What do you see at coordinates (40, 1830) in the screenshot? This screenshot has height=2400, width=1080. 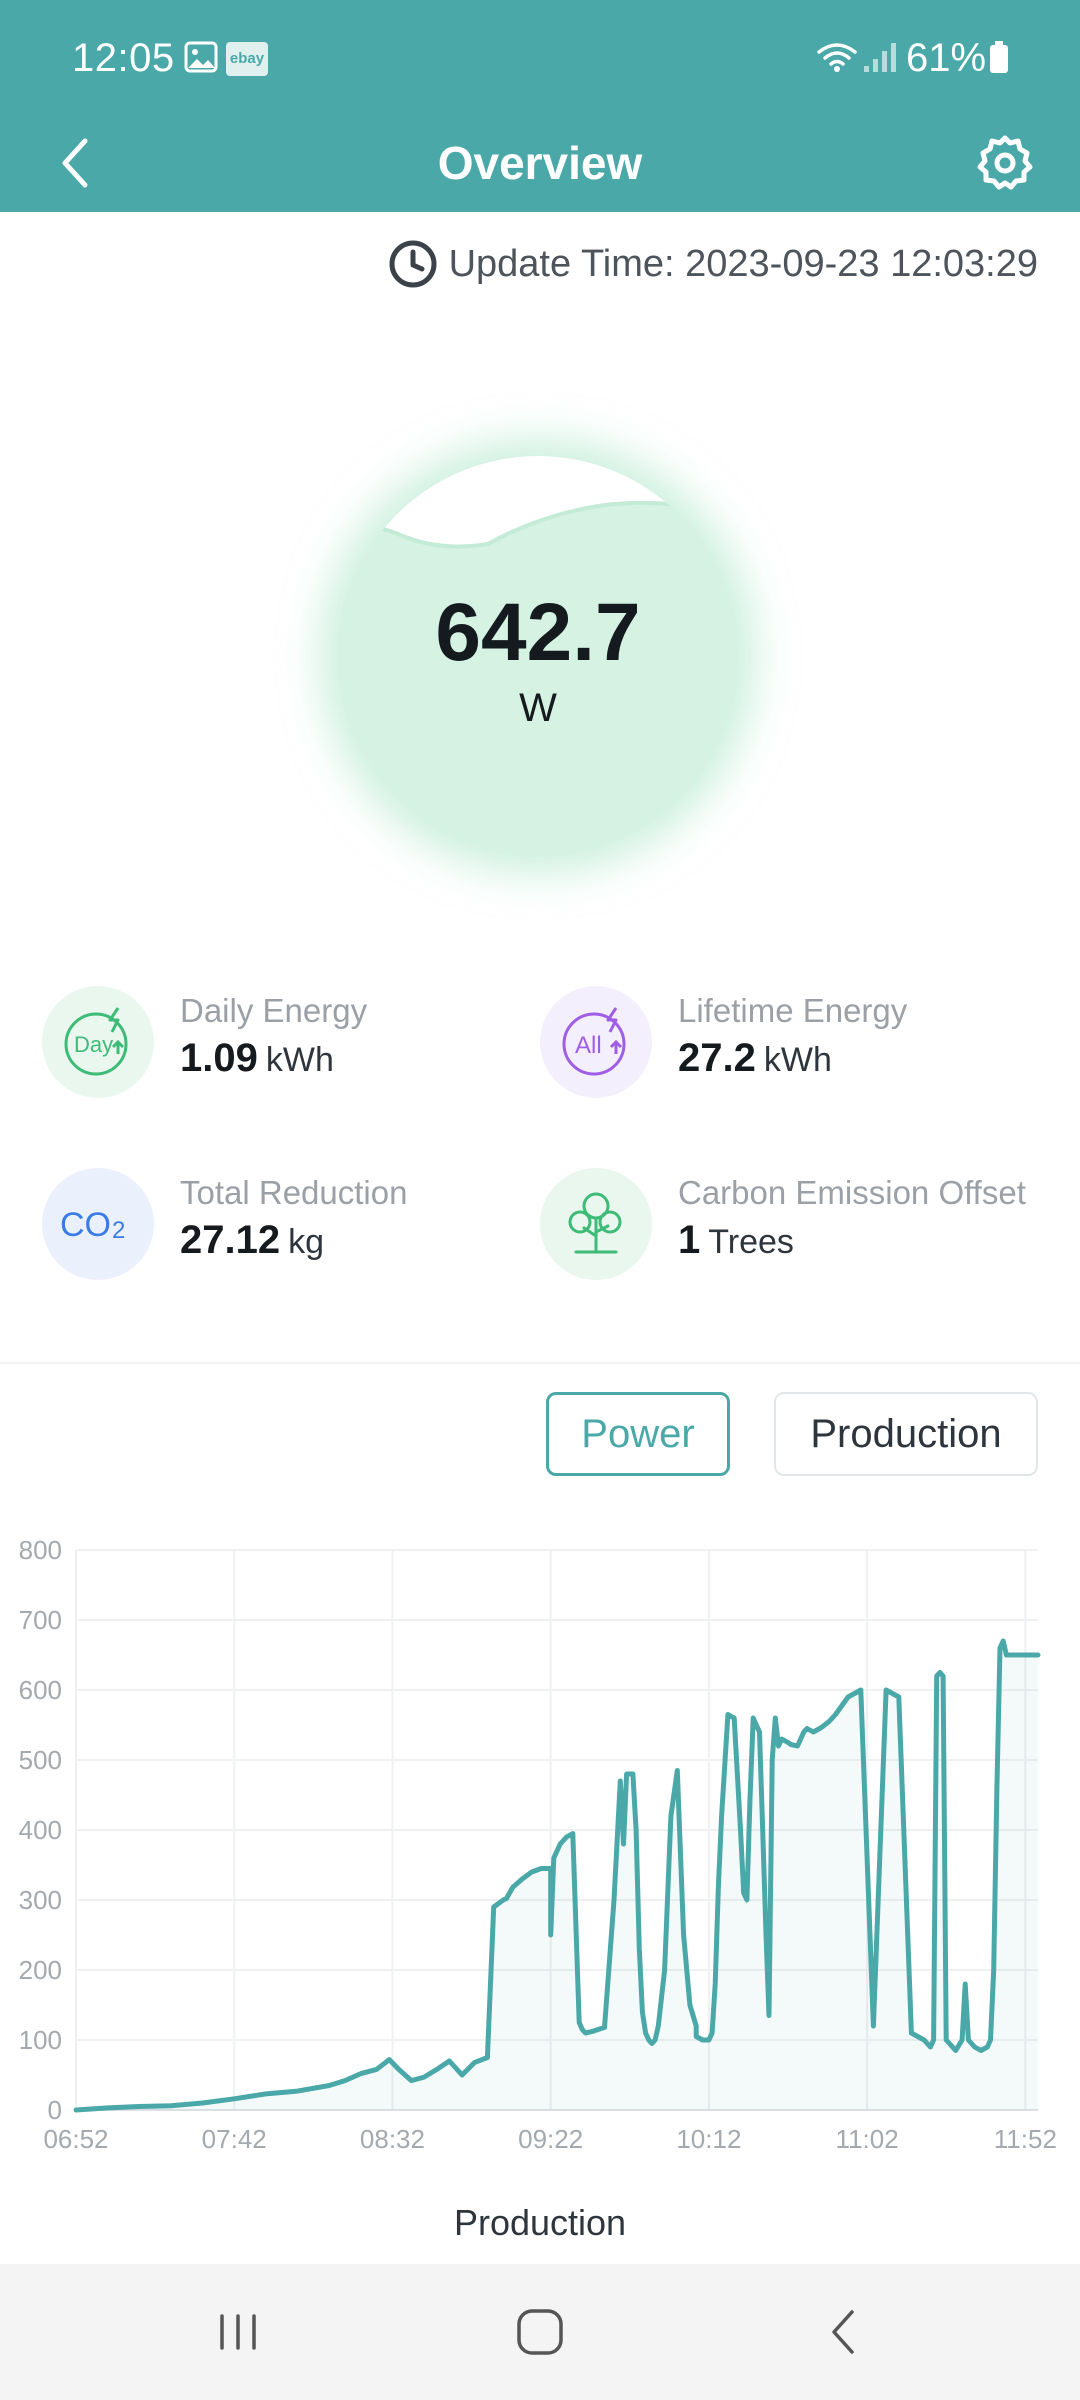 I see `y-tick-label: 400` at bounding box center [40, 1830].